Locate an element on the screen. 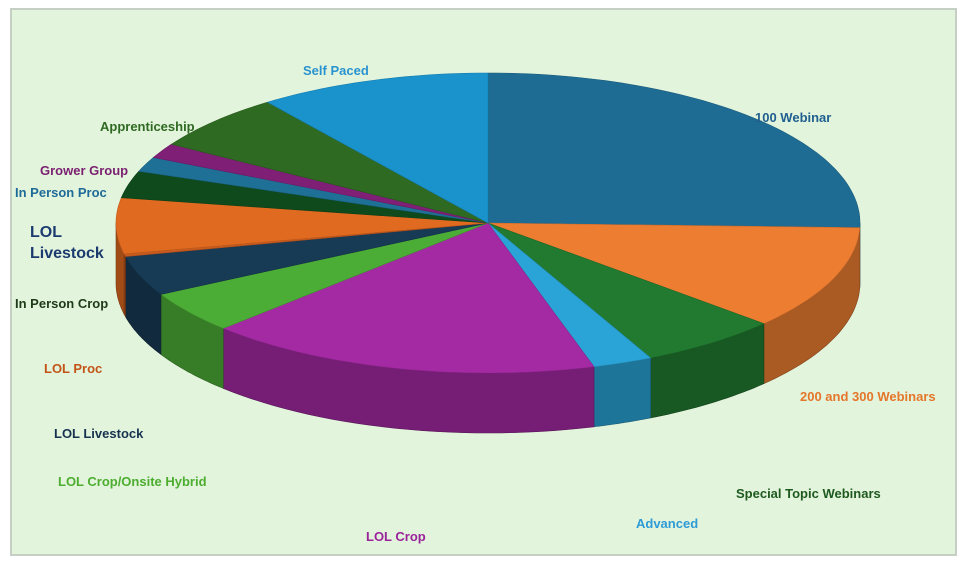 The width and height of the screenshot is (969, 567). label-lol-crop: LOL Crop is located at coordinates (396, 536).